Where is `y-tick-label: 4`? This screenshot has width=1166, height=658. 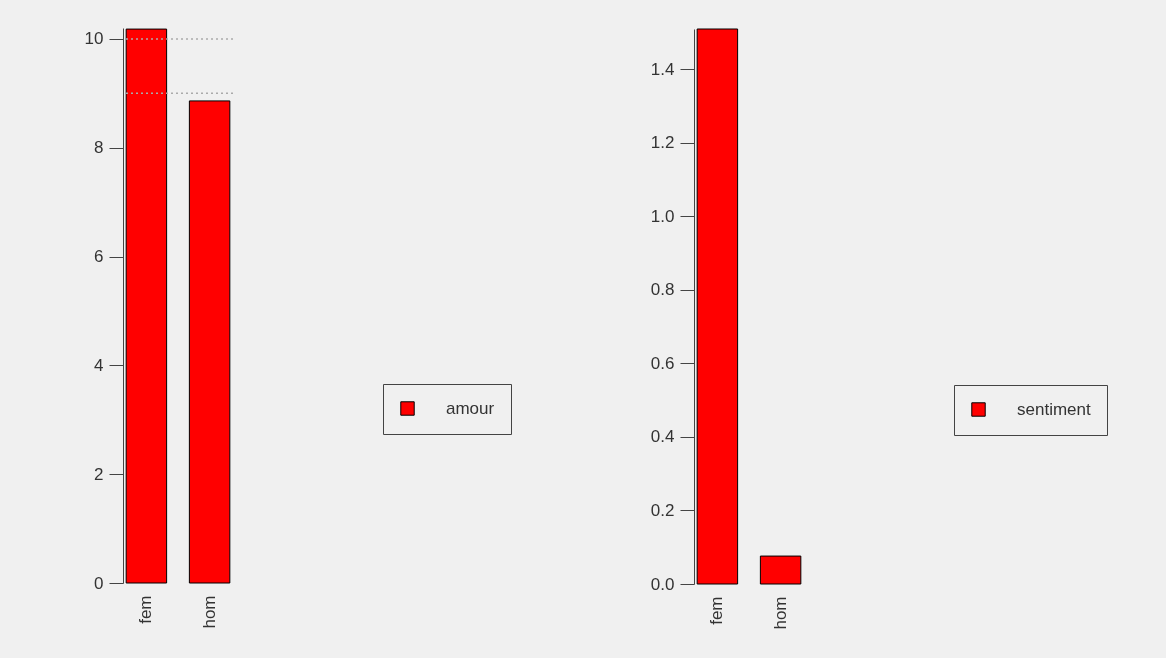 y-tick-label: 4 is located at coordinates (99, 365).